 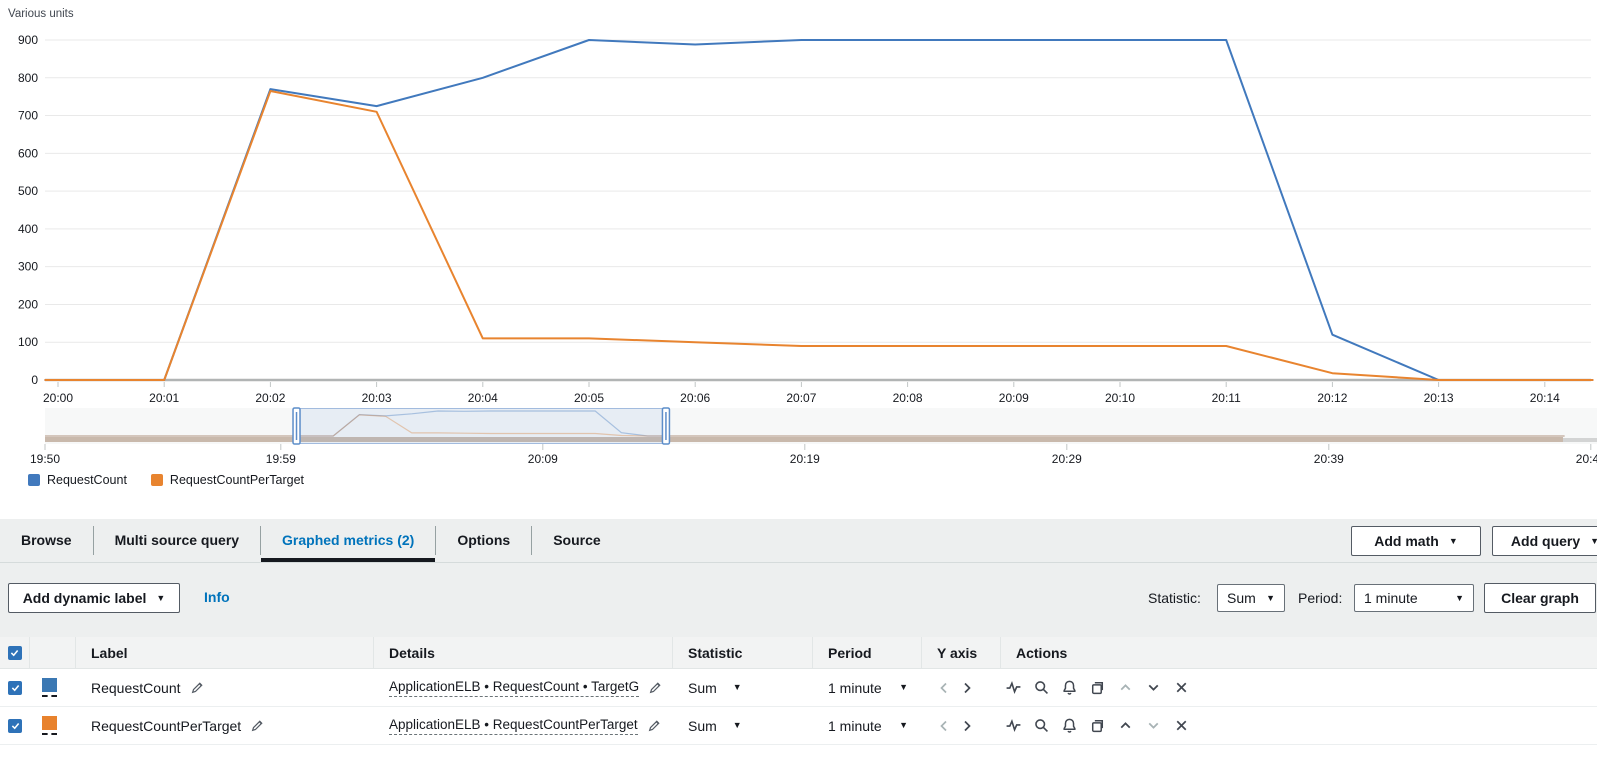 I want to click on svg-text: 20:10, so click(x=1120, y=398).